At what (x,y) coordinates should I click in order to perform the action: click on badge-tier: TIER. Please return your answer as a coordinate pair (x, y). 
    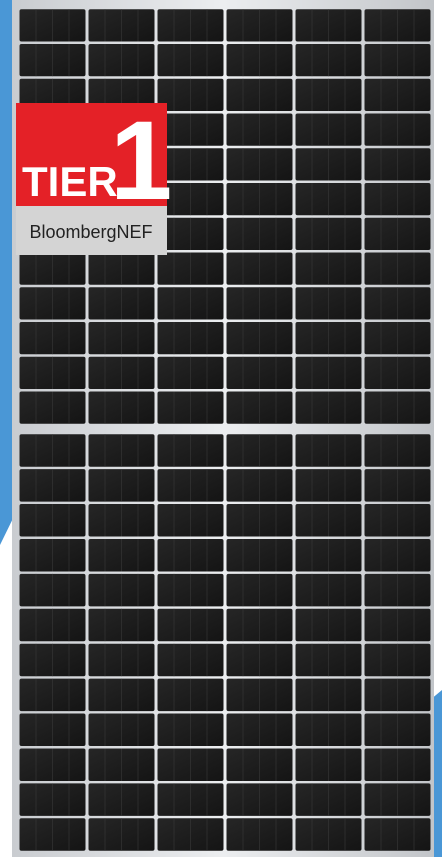
    Looking at the image, I should click on (70, 181).